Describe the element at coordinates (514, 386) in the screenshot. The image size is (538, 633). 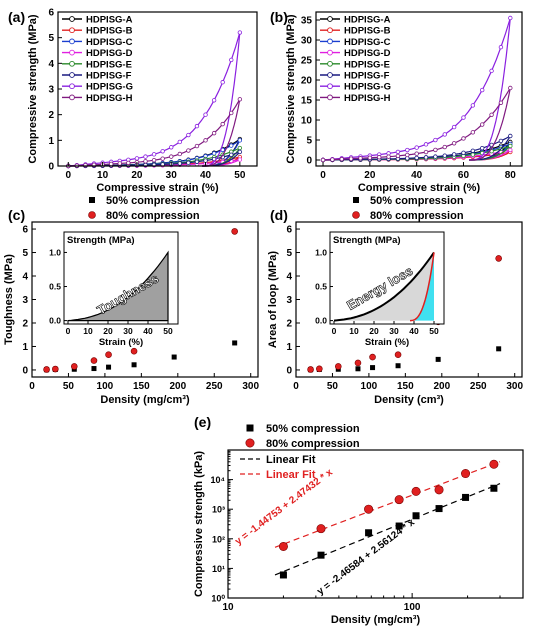
I see `x-tick-label: 300` at that location.